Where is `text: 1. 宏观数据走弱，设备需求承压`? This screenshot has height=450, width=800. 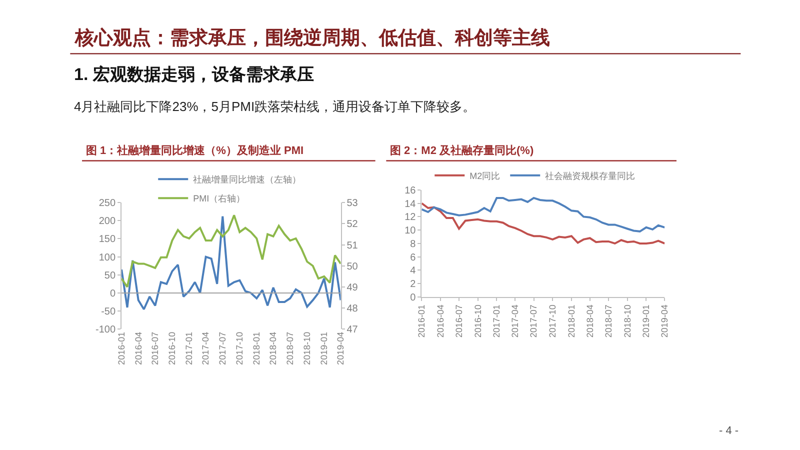
text: 1. 宏观数据走弱，设备需求承压 is located at coordinates (194, 74).